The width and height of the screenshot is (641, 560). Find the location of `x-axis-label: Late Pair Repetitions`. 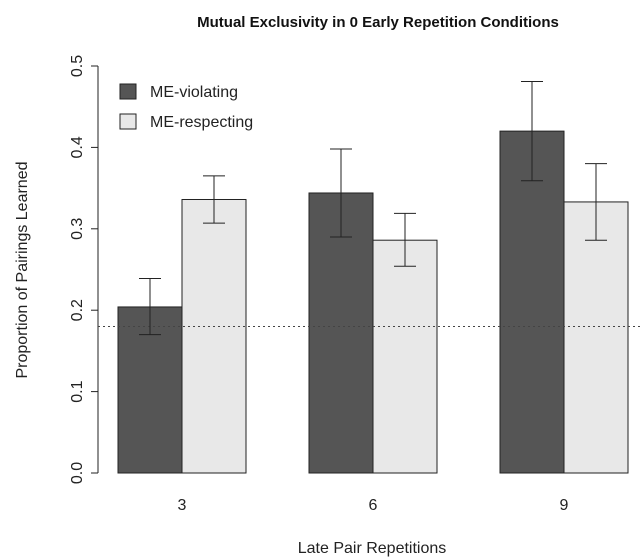

x-axis-label: Late Pair Repetitions is located at coordinates (372, 548).